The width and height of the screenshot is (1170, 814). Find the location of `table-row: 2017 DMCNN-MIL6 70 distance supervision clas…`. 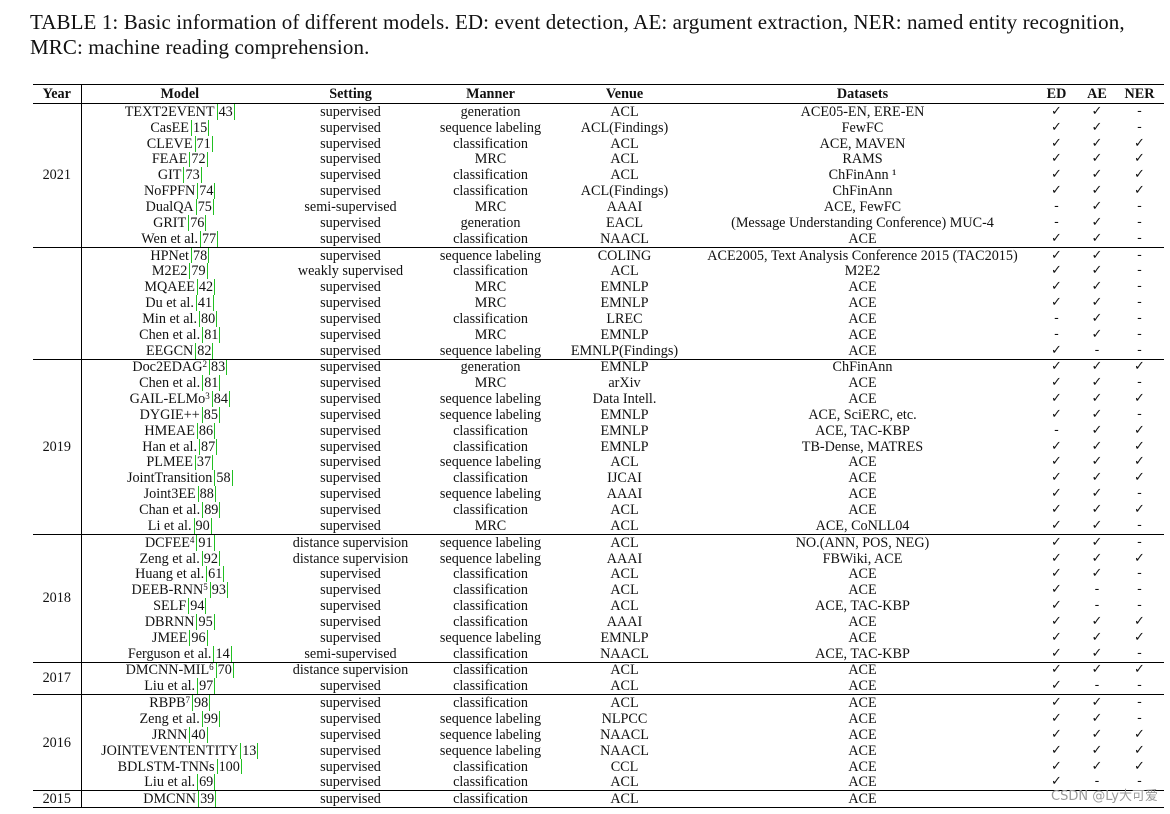

table-row: 2017 DMCNN-MIL6 70 distance supervision clas… is located at coordinates (598, 678).